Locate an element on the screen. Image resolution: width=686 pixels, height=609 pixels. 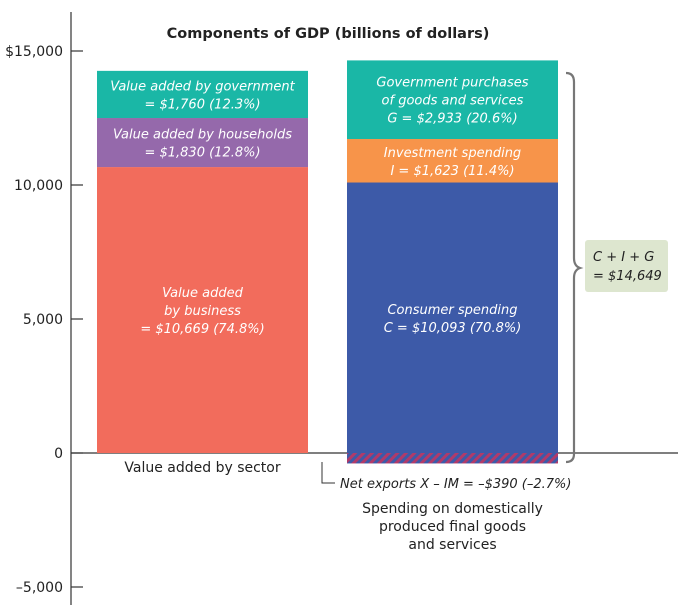
category-label: produced final goods is located at coordinates (452, 527).